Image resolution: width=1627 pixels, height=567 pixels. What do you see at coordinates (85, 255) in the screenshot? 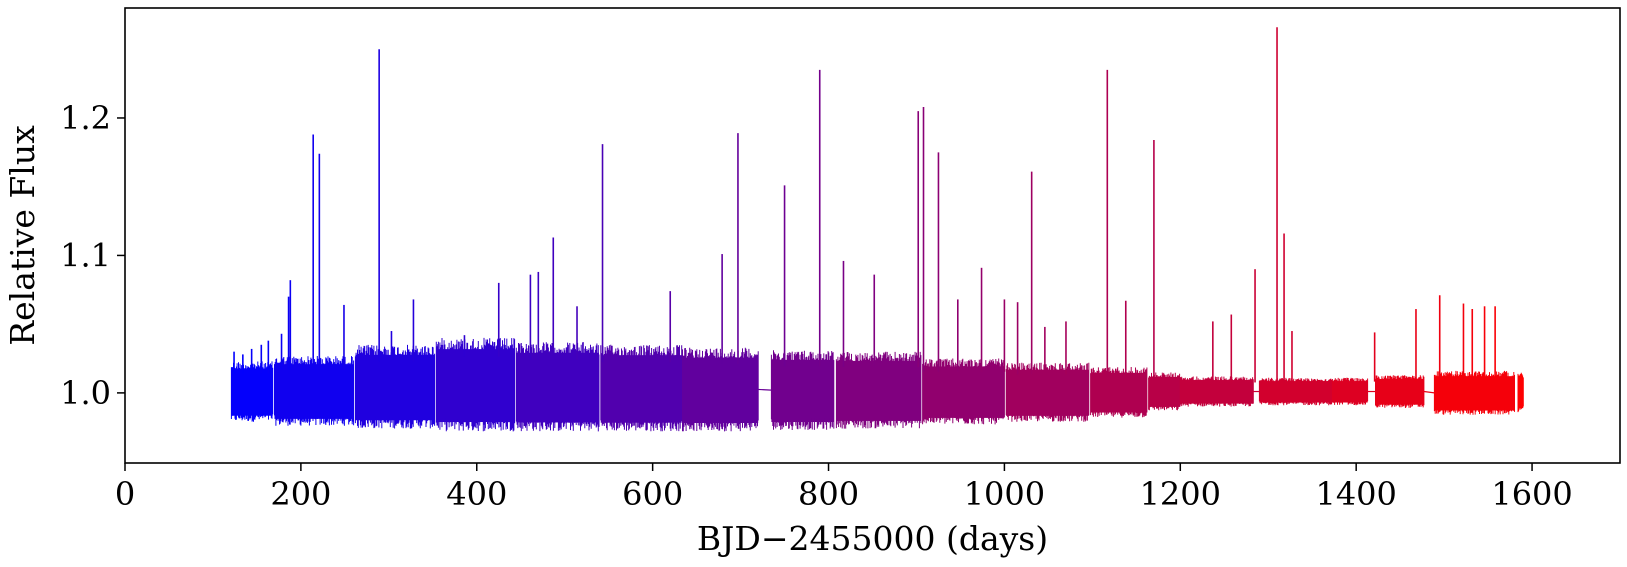
I see `y-tick-label: 1.1` at bounding box center [85, 255].